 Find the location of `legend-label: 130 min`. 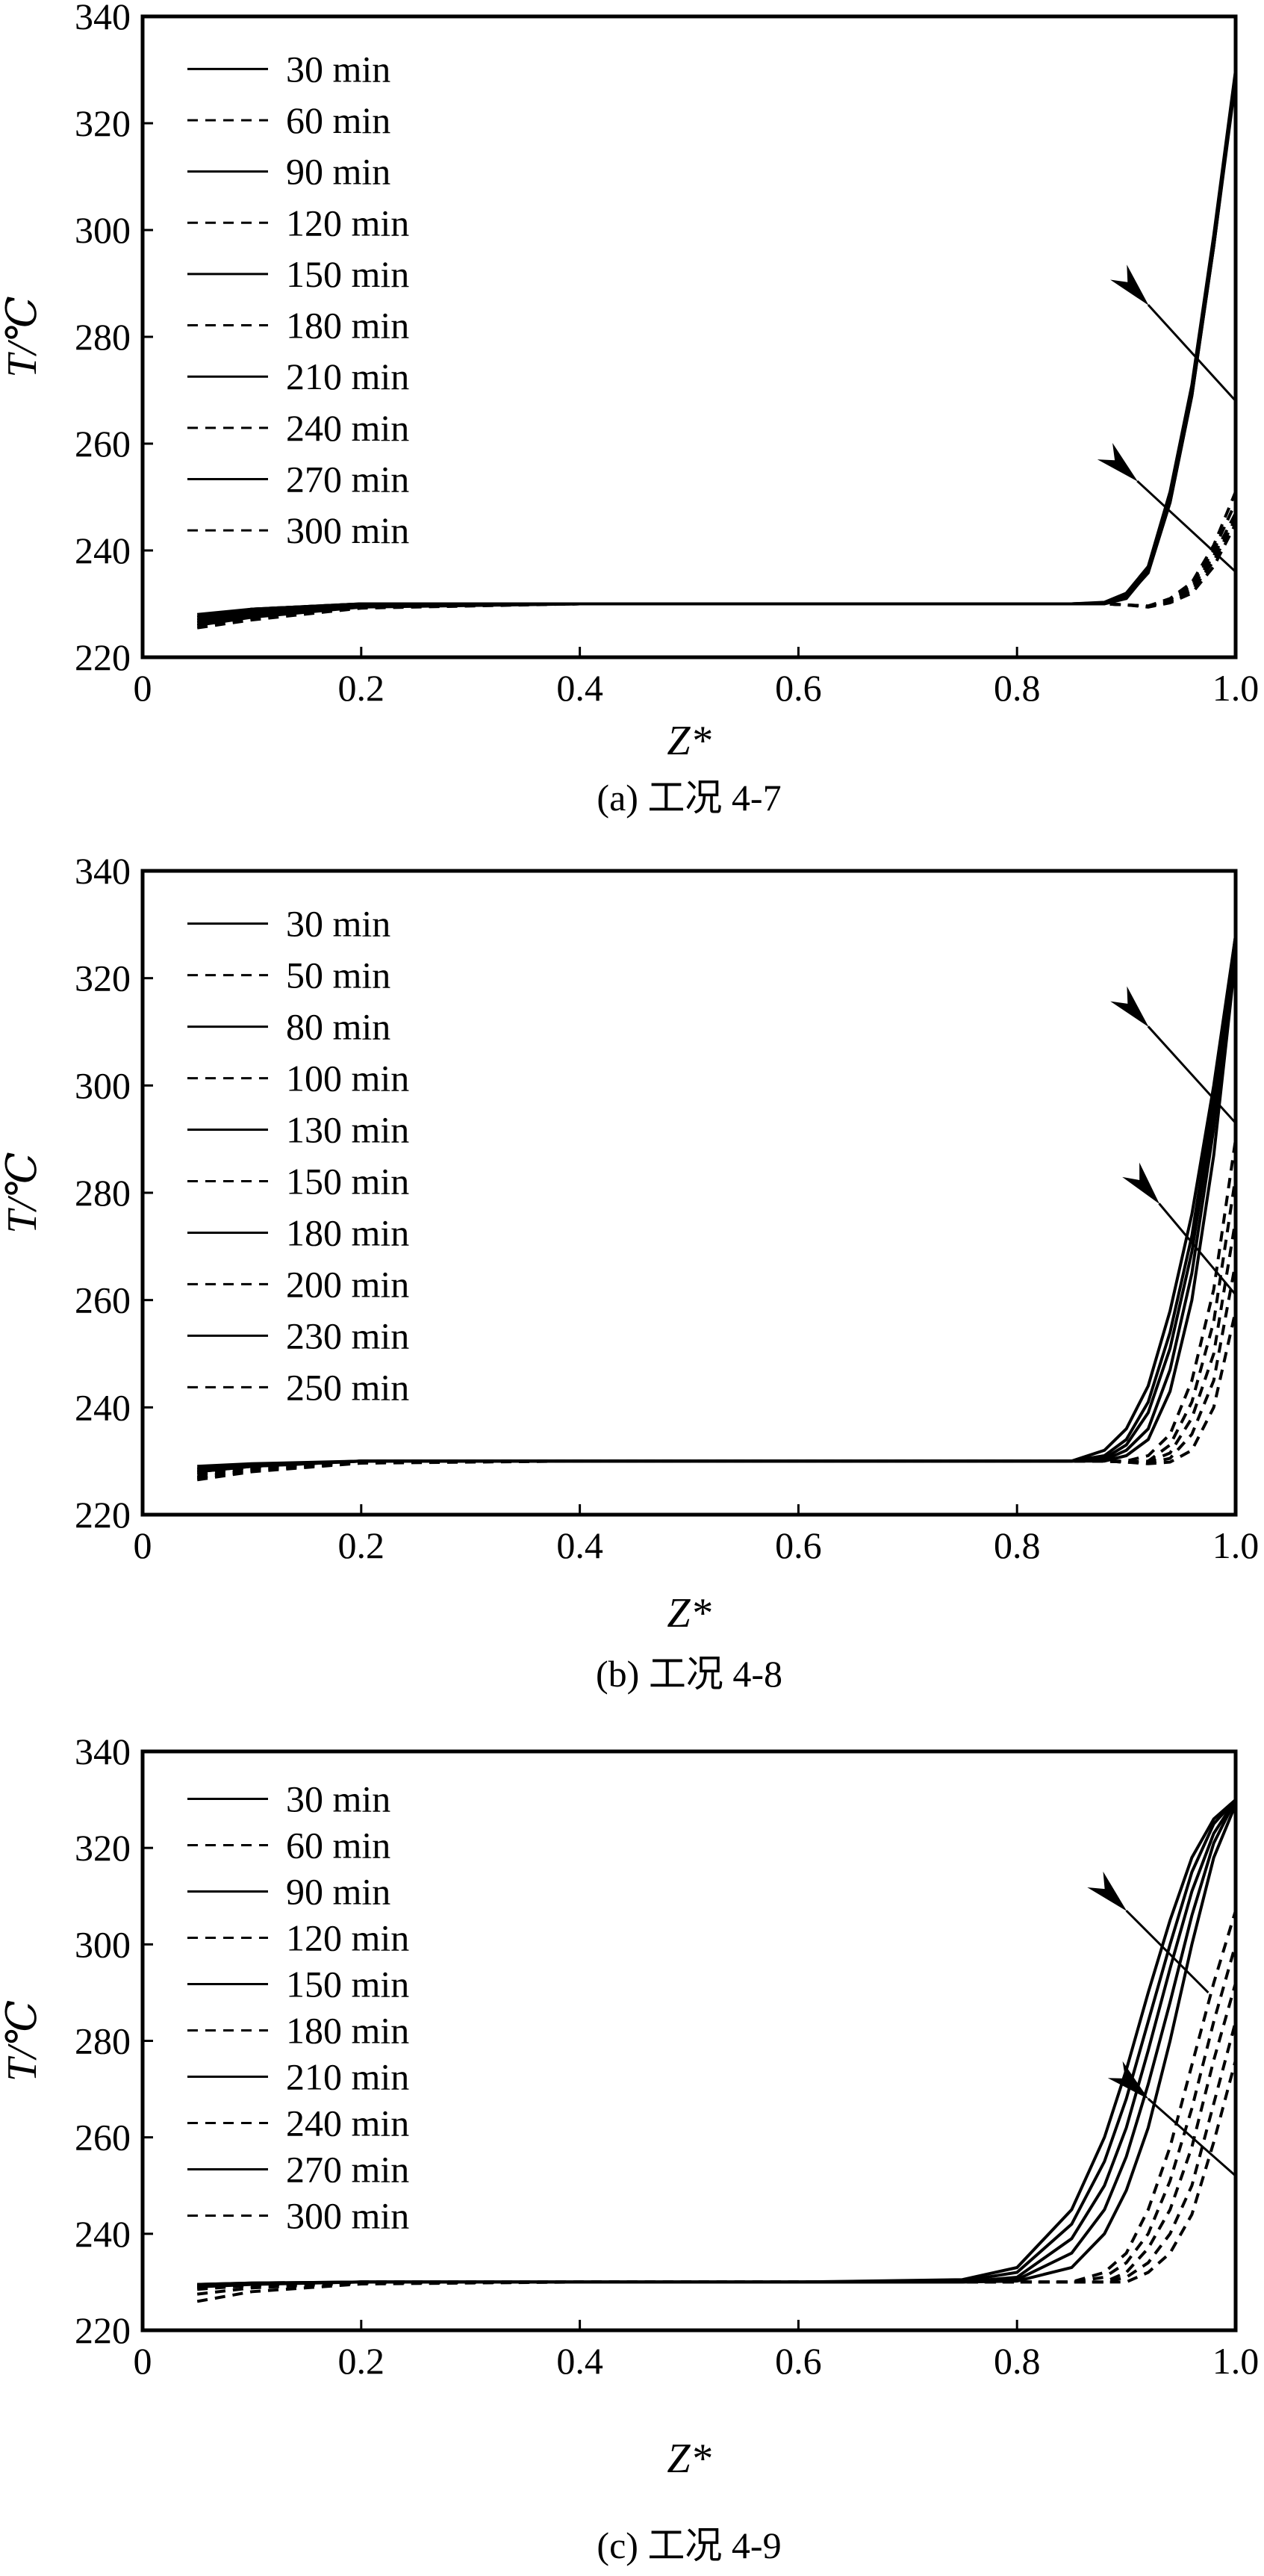

legend-label: 130 min is located at coordinates (347, 1130).